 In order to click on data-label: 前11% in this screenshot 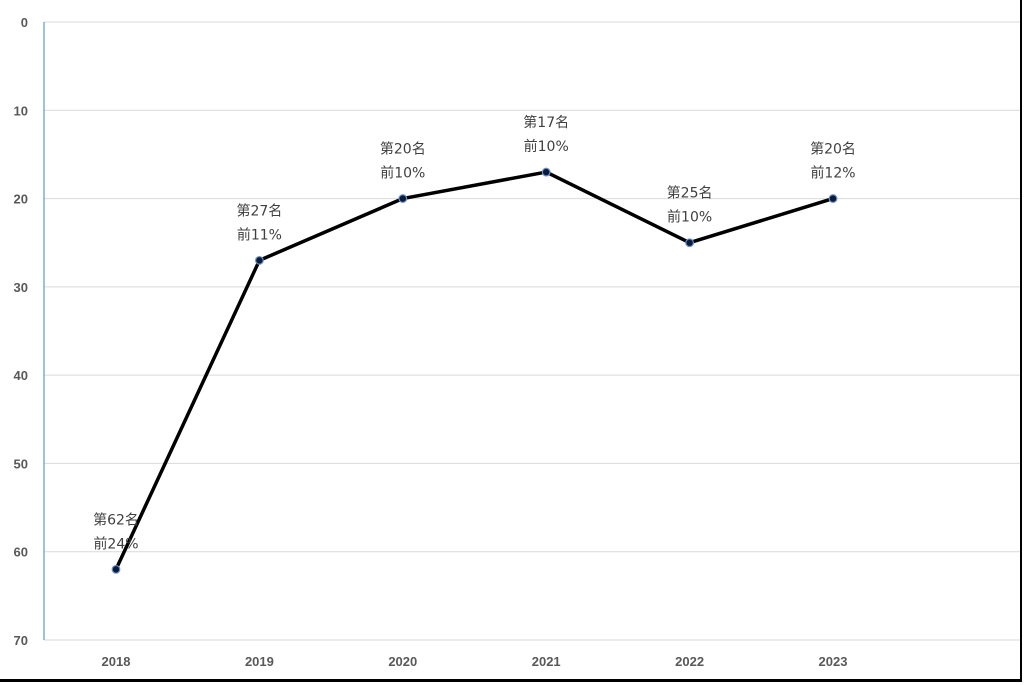, I will do `click(259, 234)`.